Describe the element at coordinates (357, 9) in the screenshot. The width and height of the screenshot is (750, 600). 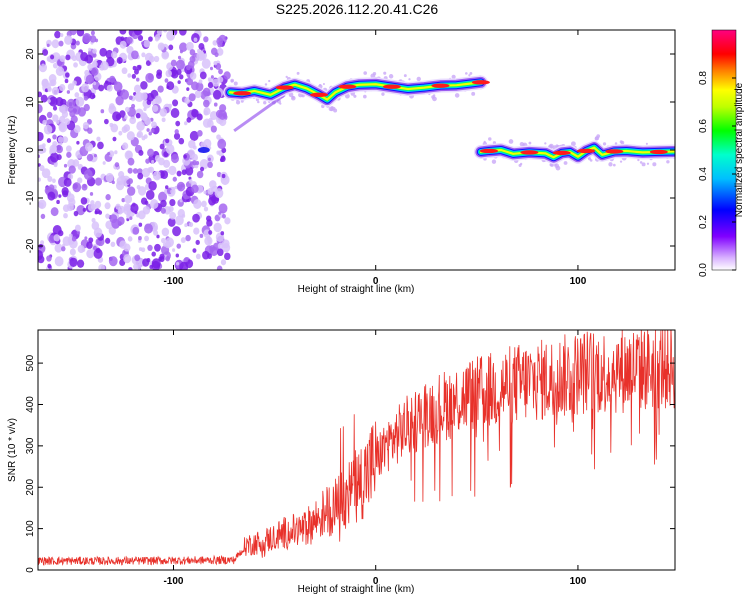
I see `figure-title: S225.2026.112.20.41.C26` at that location.